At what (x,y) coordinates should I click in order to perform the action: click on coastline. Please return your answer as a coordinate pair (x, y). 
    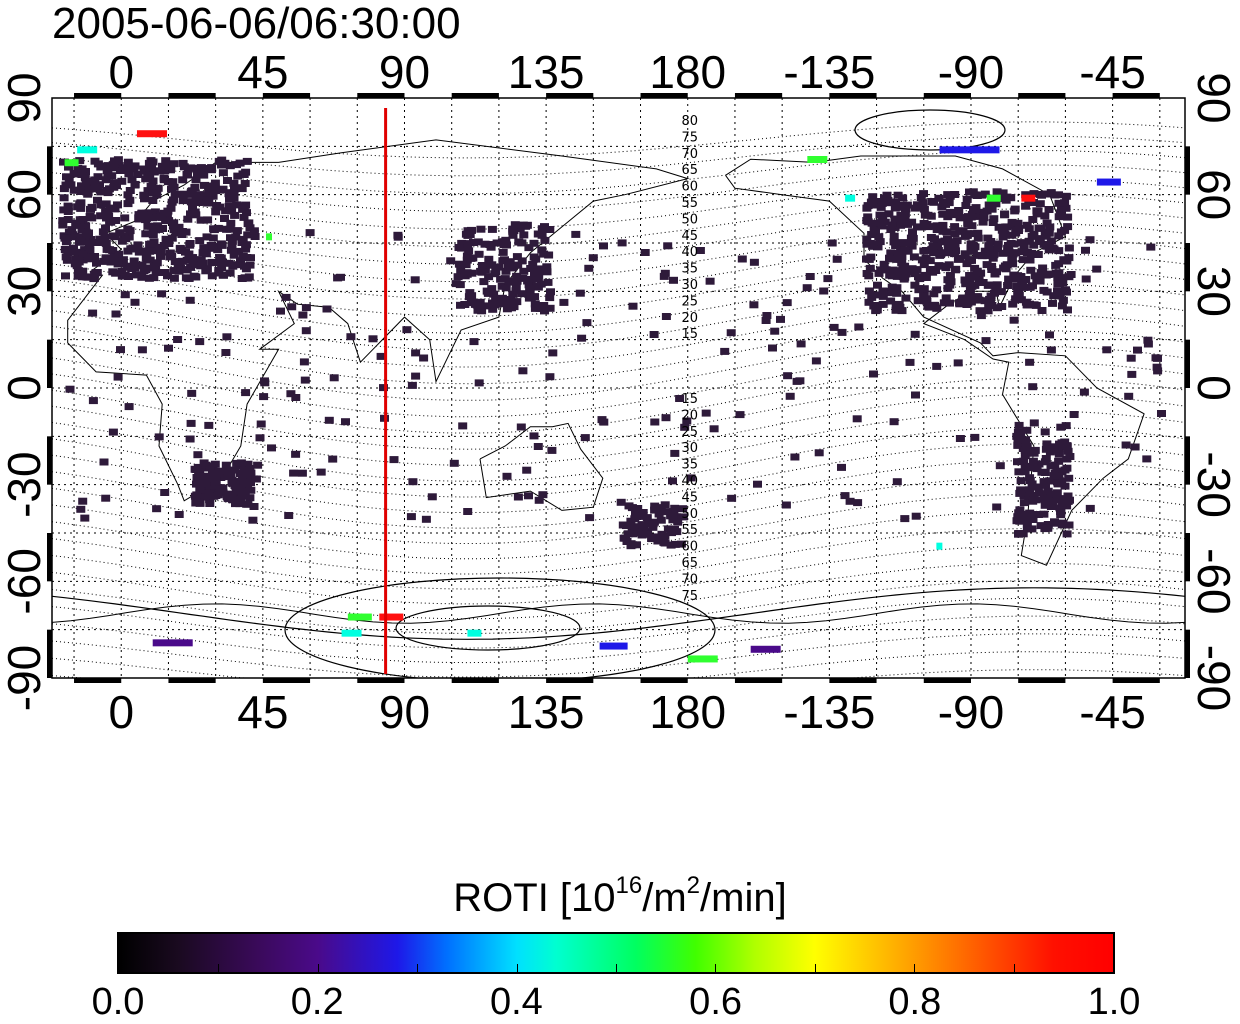
    Looking at the image, I should click on (541, 466).